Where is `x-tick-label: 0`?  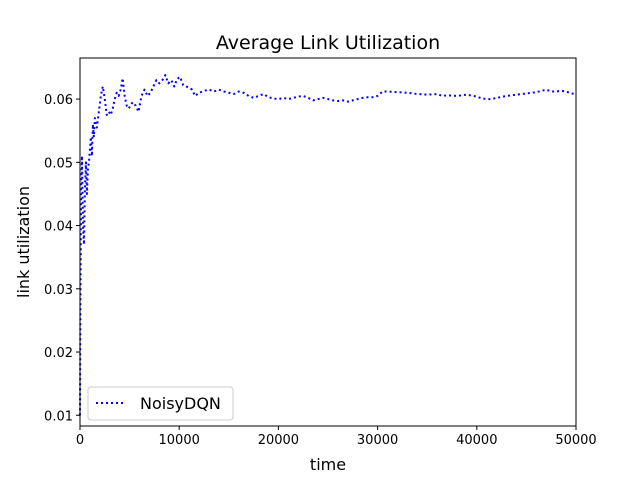
x-tick-label: 0 is located at coordinates (80, 440).